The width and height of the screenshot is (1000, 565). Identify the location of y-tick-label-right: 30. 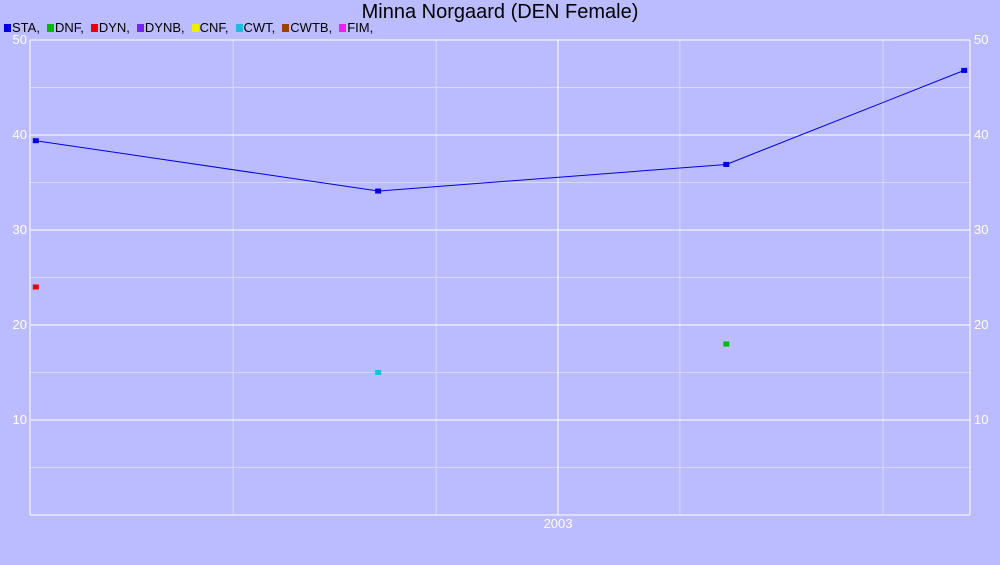
(981, 229).